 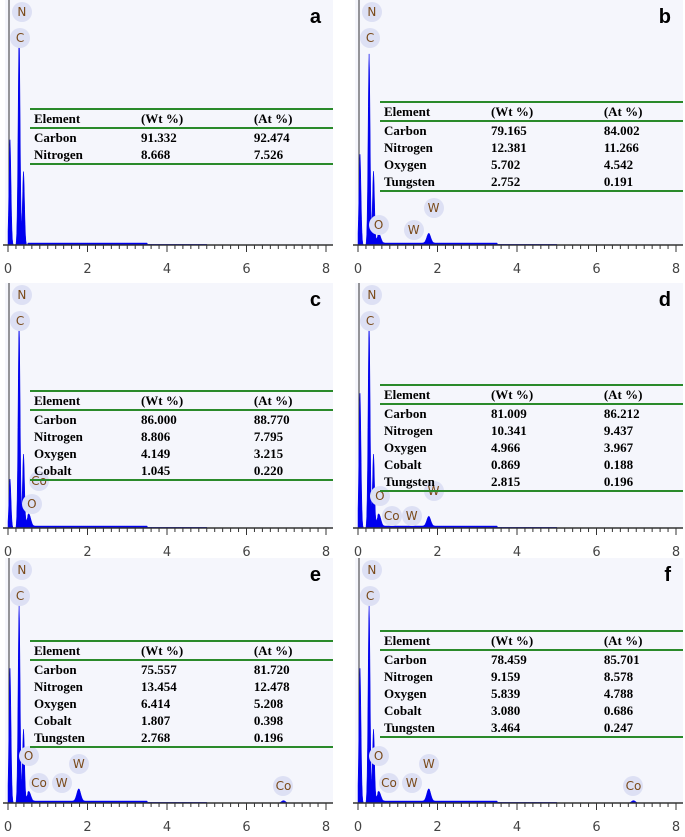 What do you see at coordinates (531, 181) in the screenshot?
I see `table-row: Tungsten 2.752 0.191` at bounding box center [531, 181].